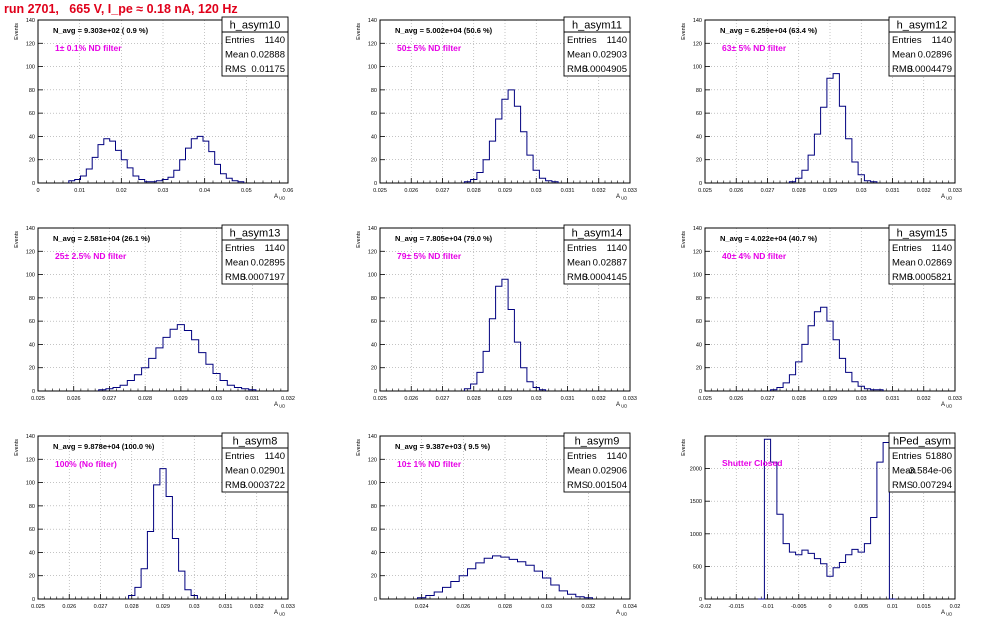  I want to click on stats-value: 0.02896, so click(935, 55).